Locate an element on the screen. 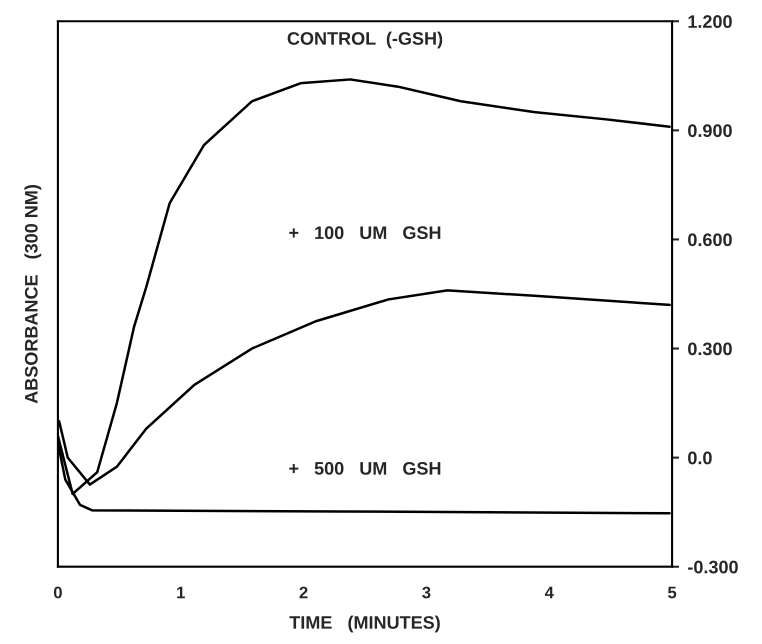  x-tick-label: 2 is located at coordinates (304, 592).